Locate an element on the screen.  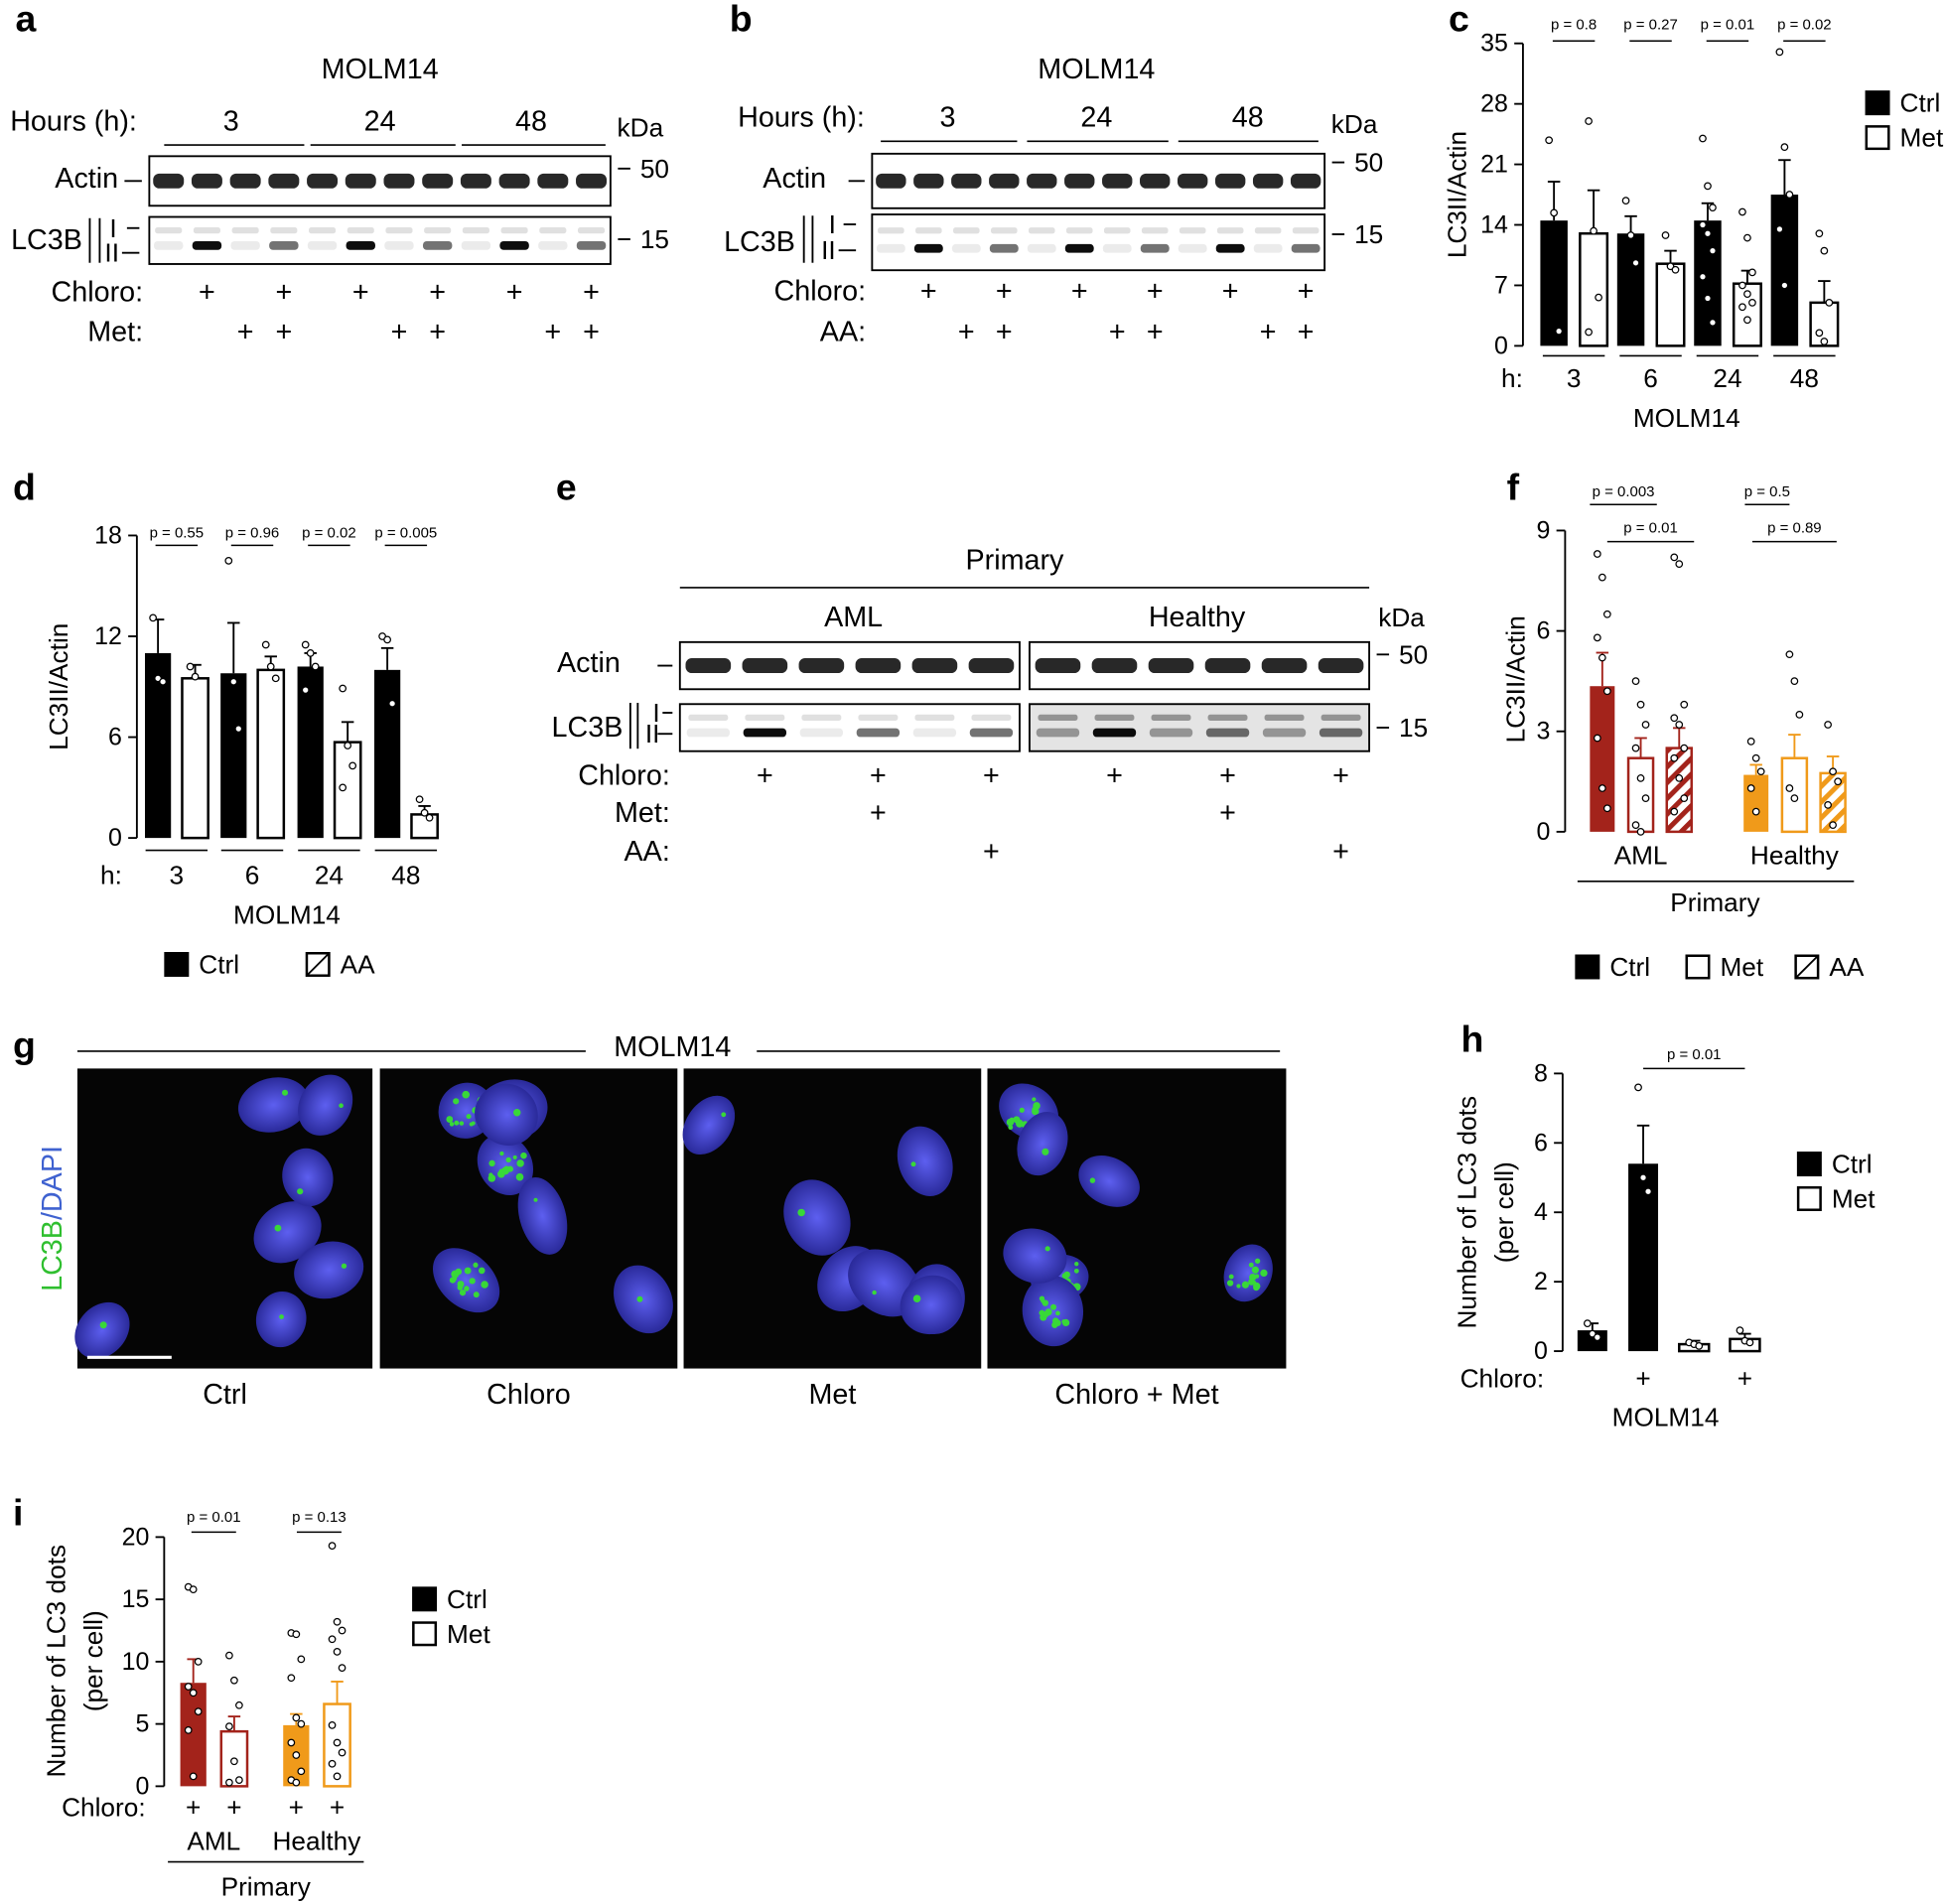
legend-label: Ctrl is located at coordinates (1852, 1164).